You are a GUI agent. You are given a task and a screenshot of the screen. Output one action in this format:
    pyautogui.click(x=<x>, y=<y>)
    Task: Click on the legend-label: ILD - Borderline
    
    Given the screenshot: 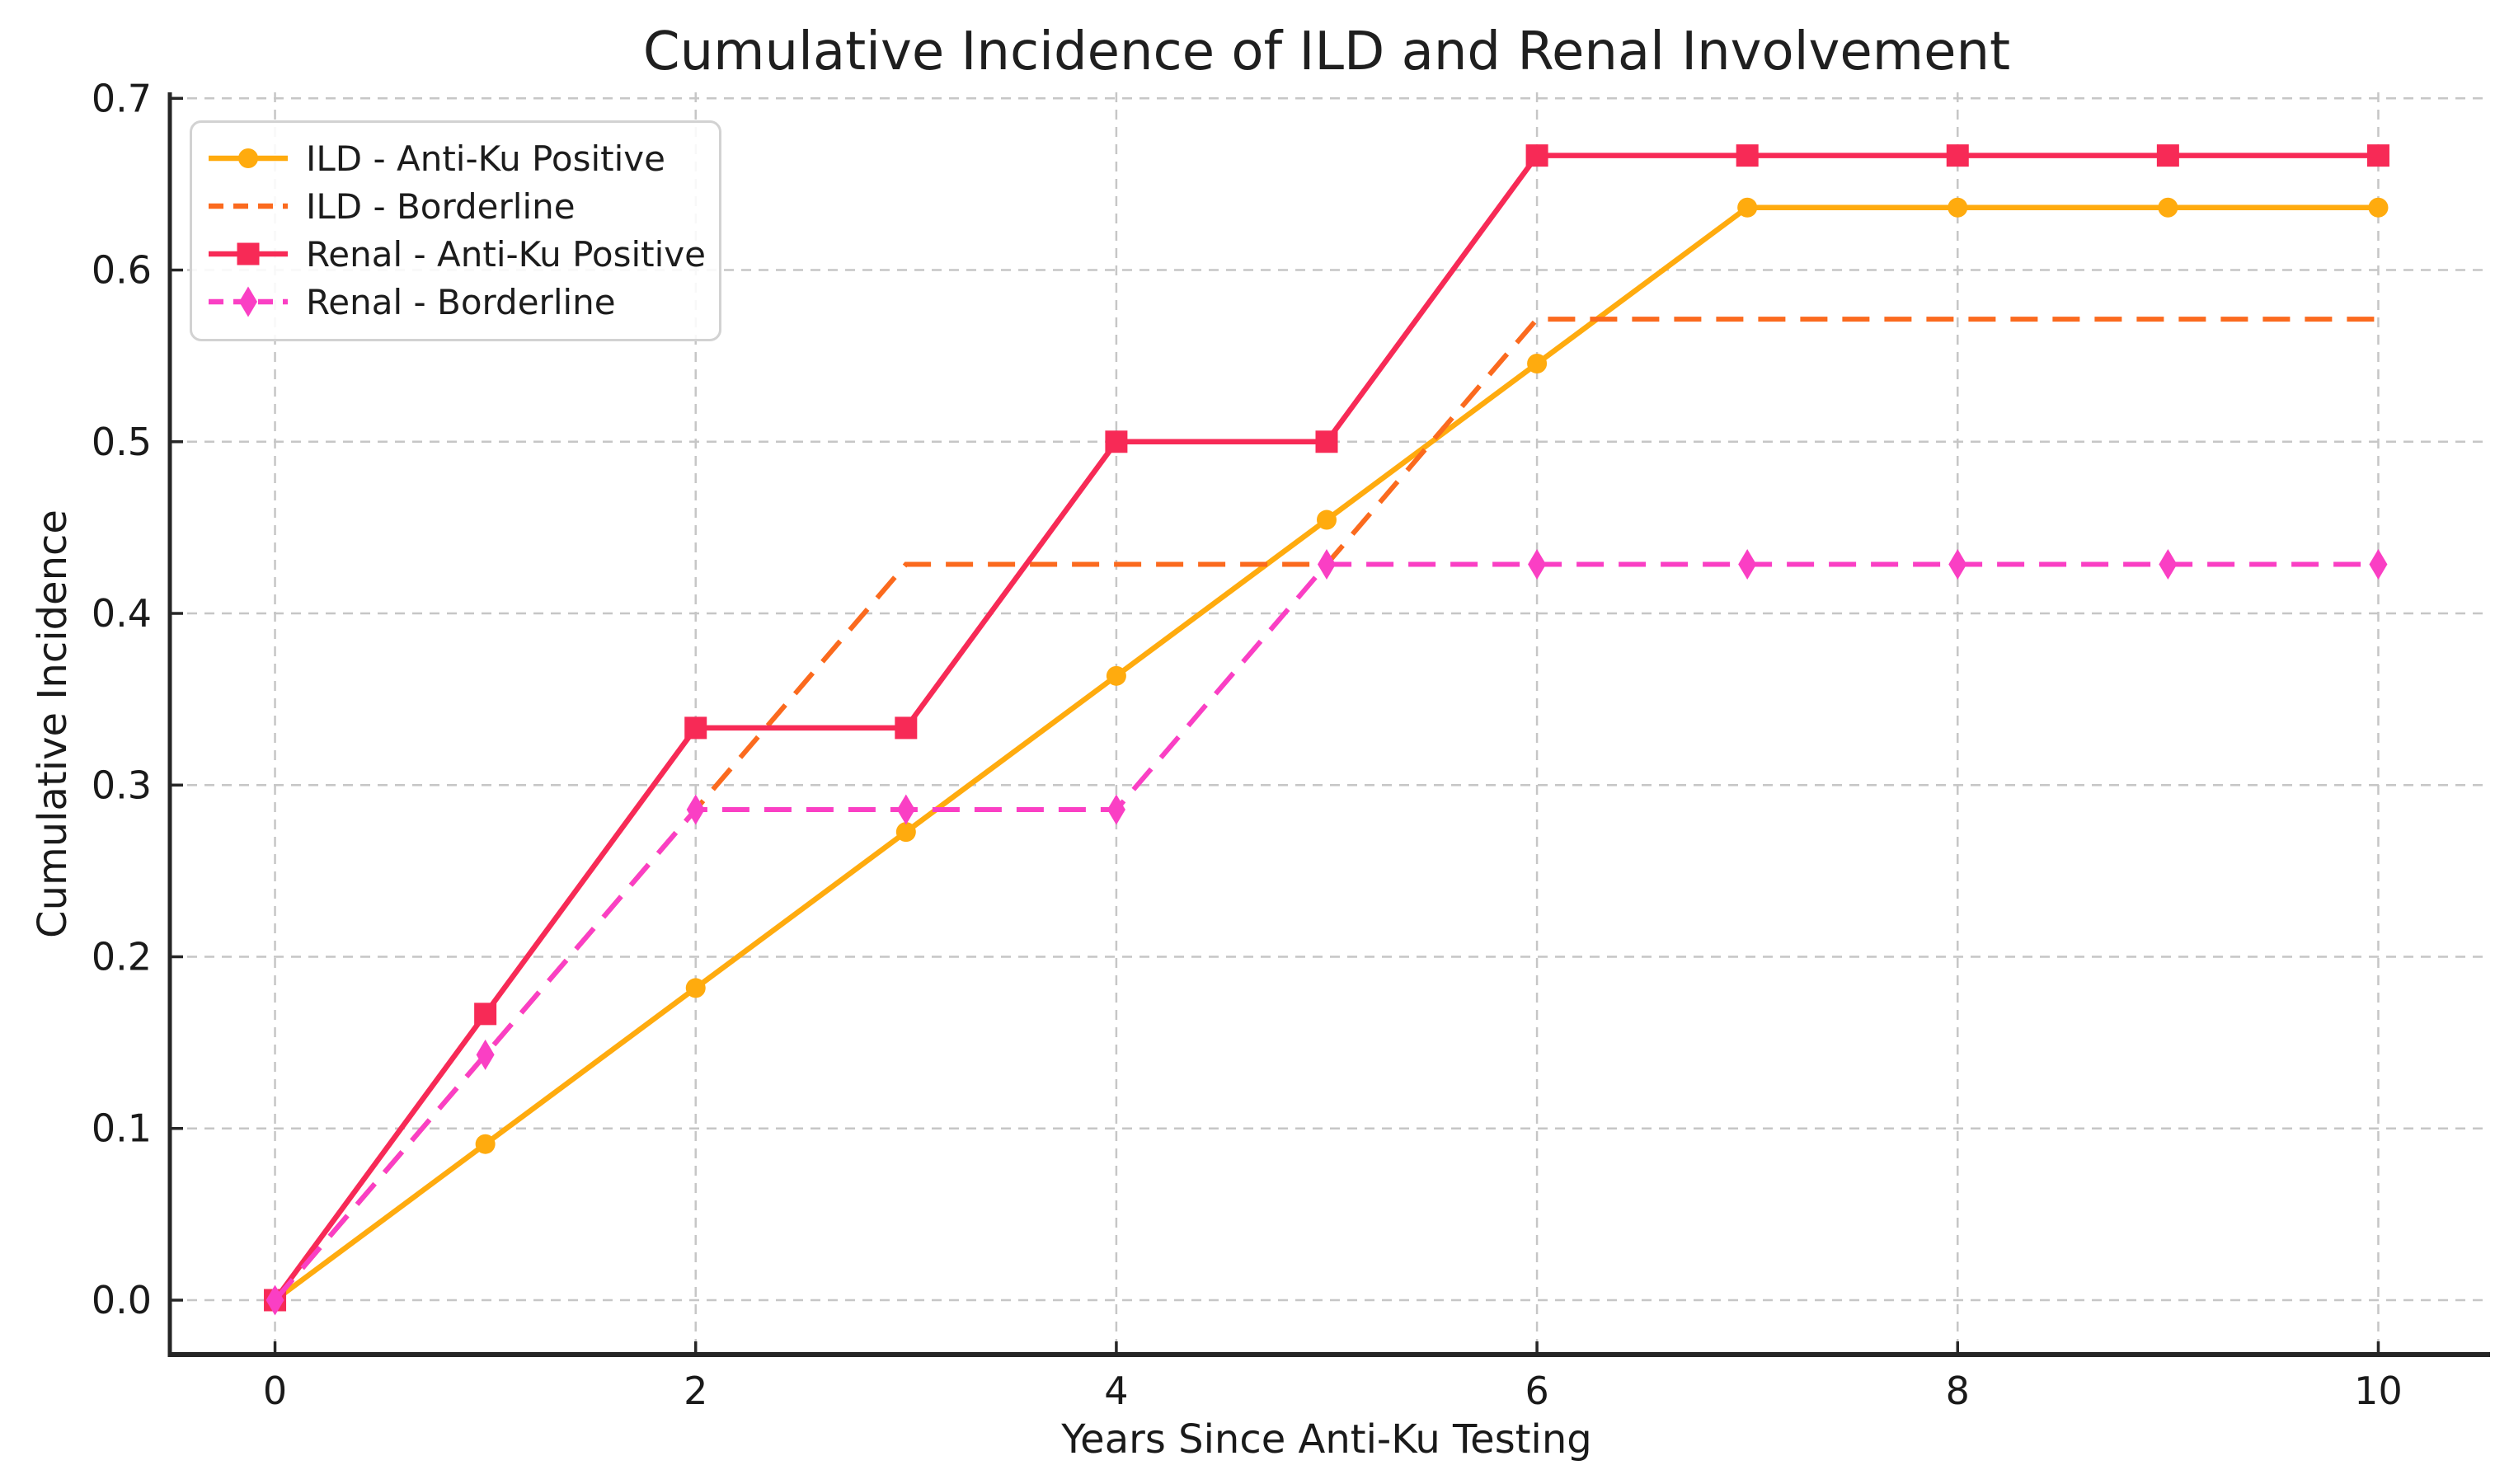 What is the action you would take?
    pyautogui.click(x=441, y=206)
    